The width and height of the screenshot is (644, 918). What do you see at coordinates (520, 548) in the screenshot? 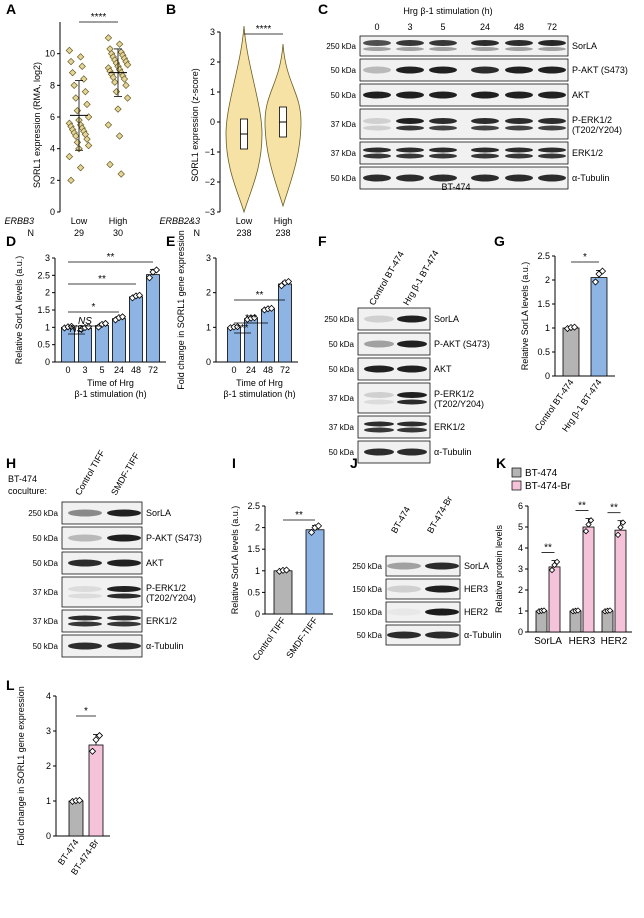
I see `y-tick-label: 4` at bounding box center [520, 548].